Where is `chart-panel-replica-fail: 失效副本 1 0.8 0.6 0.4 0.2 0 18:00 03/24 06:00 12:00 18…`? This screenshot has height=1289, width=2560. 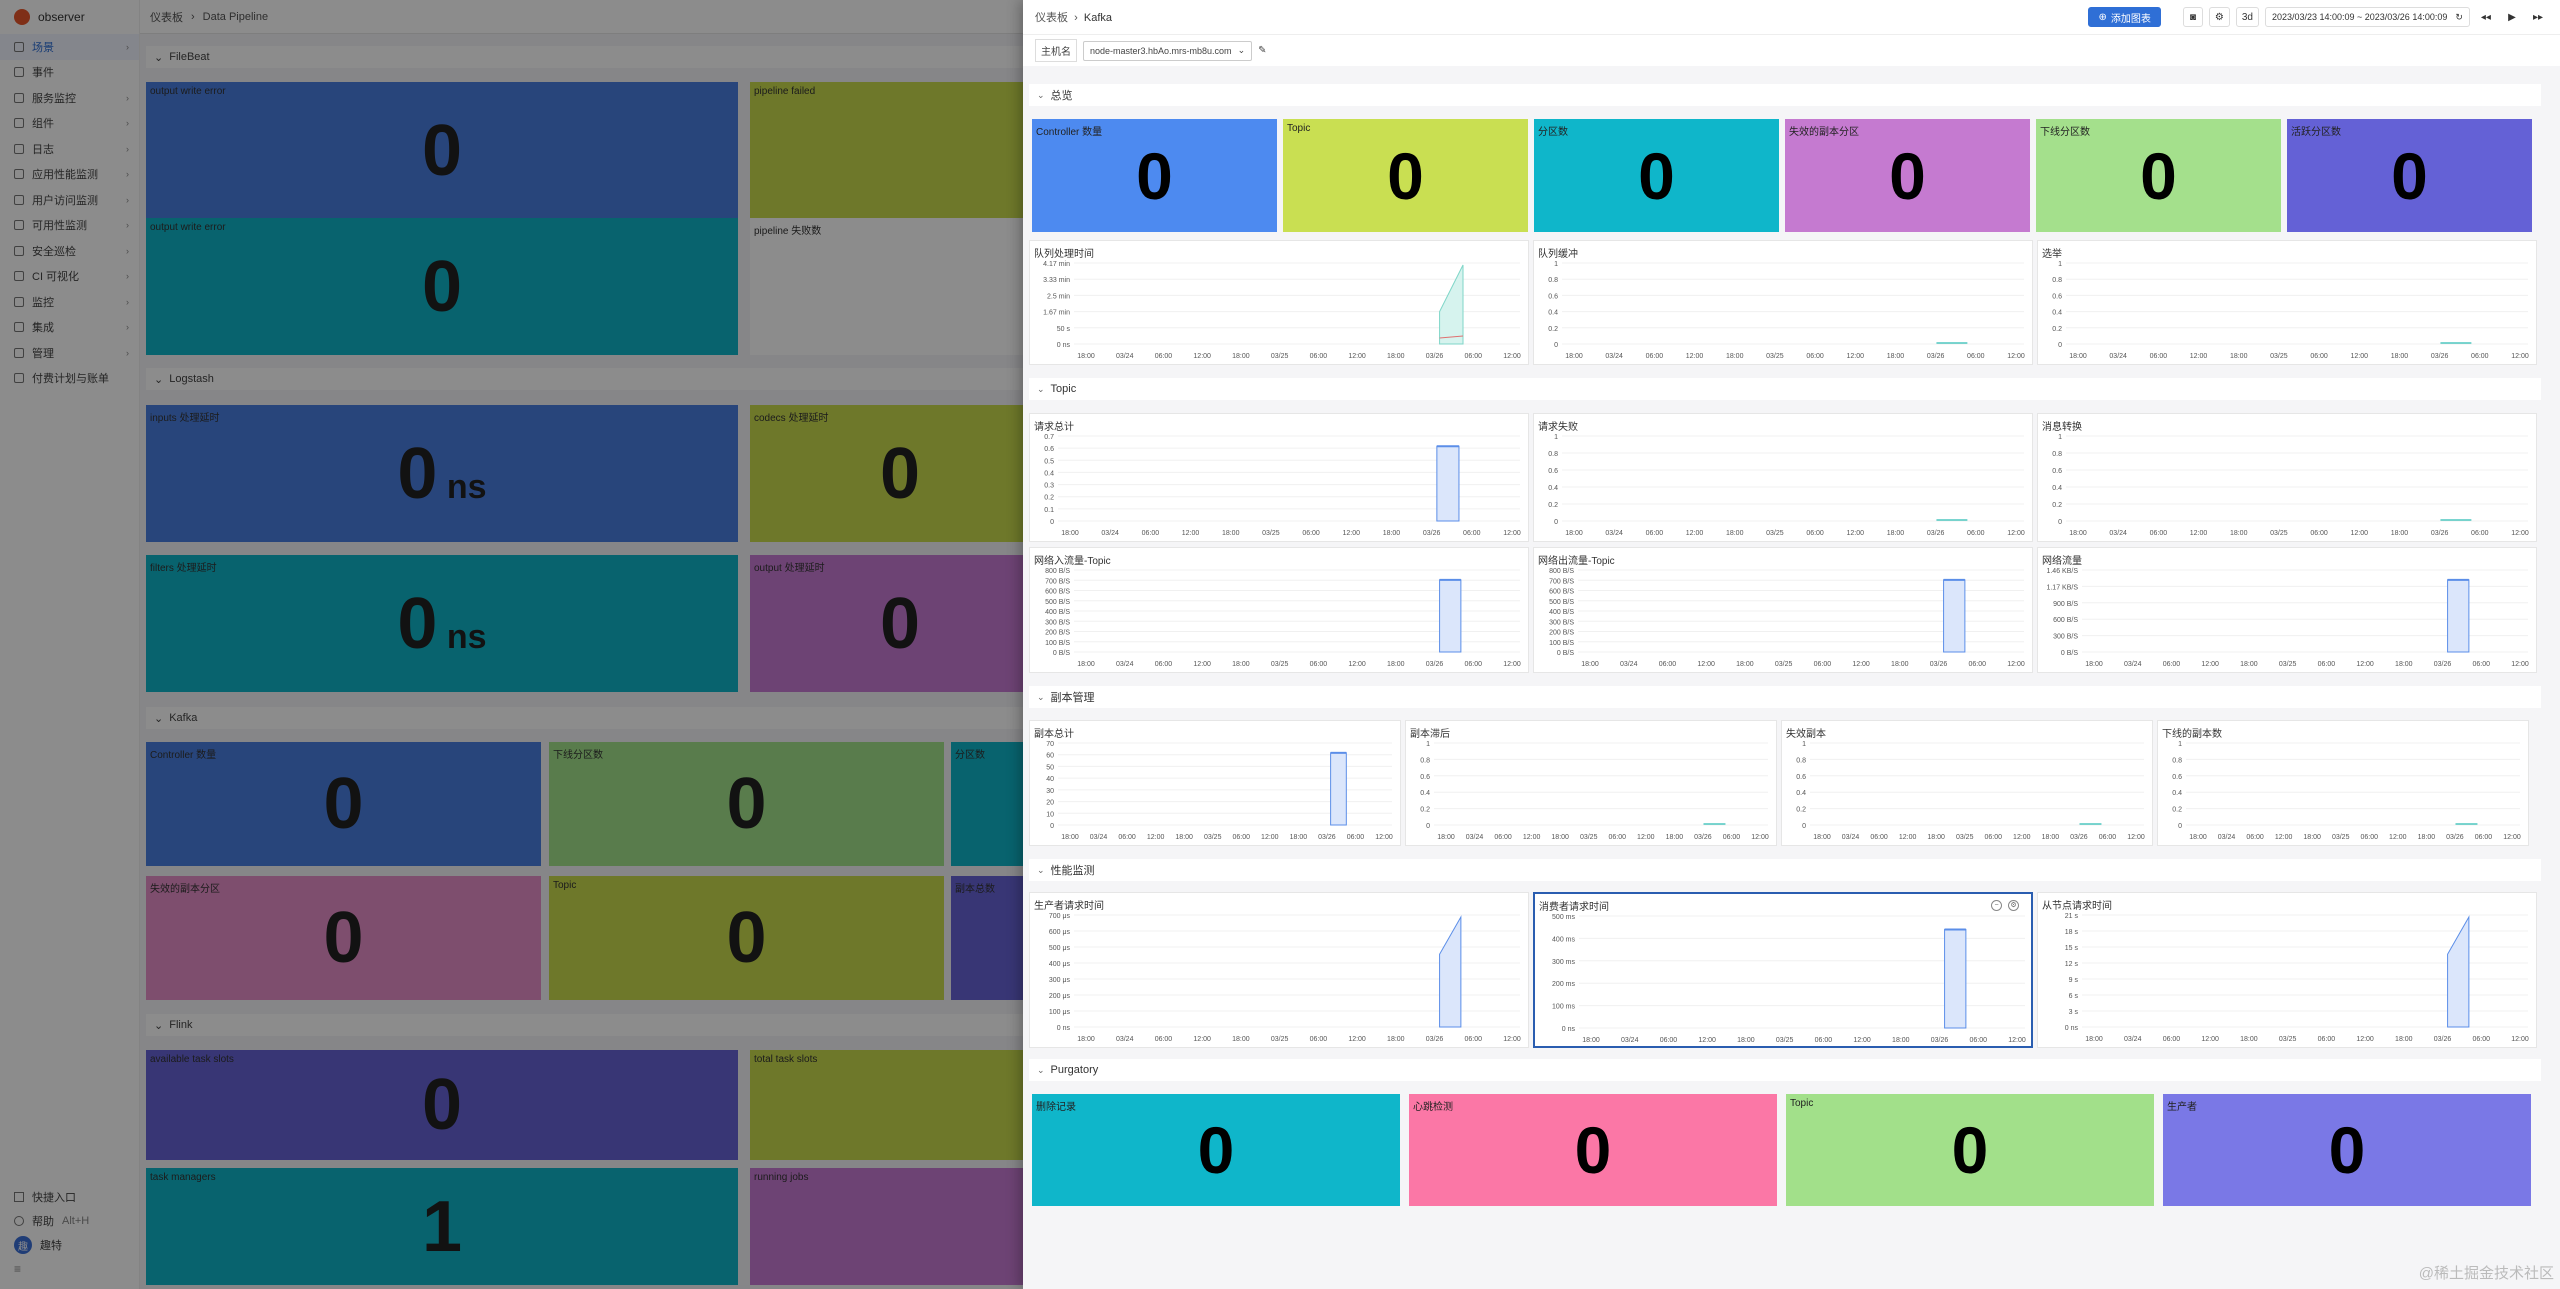 chart-panel-replica-fail: 失效副本 1 0.8 0.6 0.4 0.2 0 18:00 03/24 06:00 12:00 18… is located at coordinates (1967, 783).